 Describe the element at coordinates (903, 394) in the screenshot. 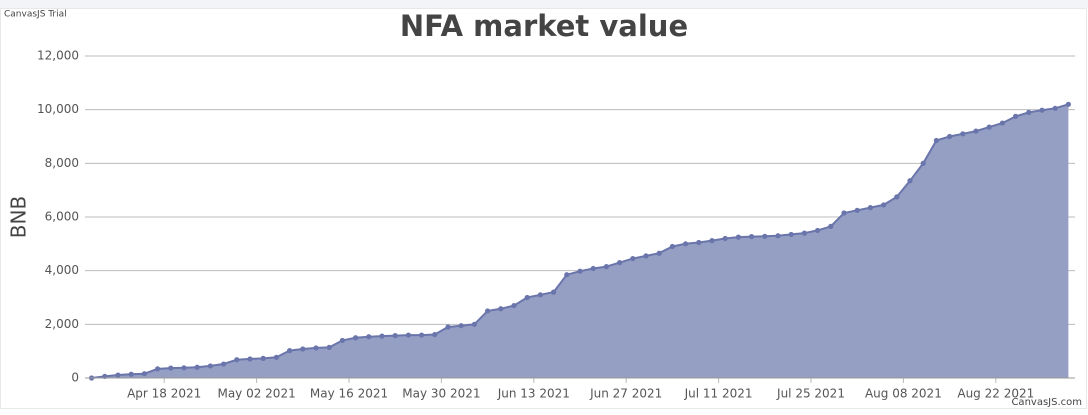

I see `x-tick-label: Aug 08 2021` at that location.